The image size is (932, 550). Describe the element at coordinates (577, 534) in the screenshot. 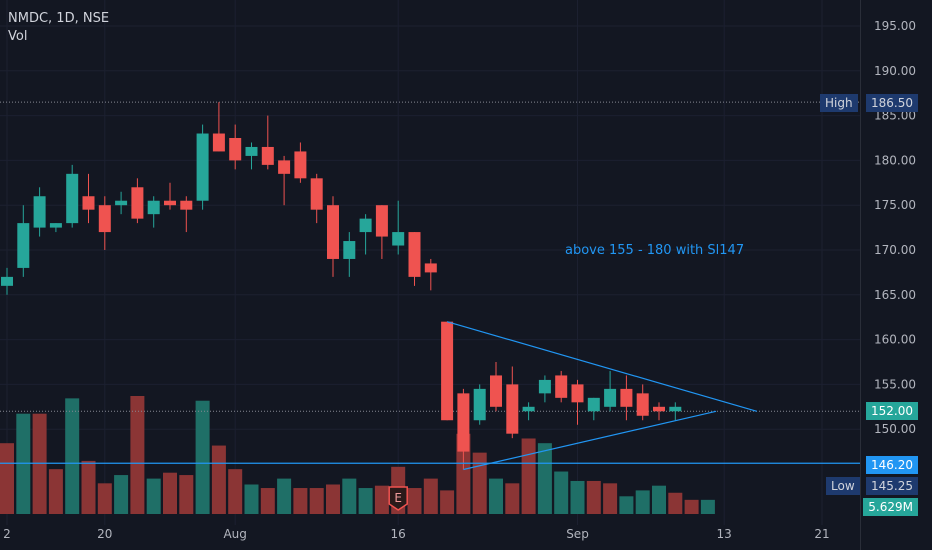

I see `x-tick-label: Sep` at that location.